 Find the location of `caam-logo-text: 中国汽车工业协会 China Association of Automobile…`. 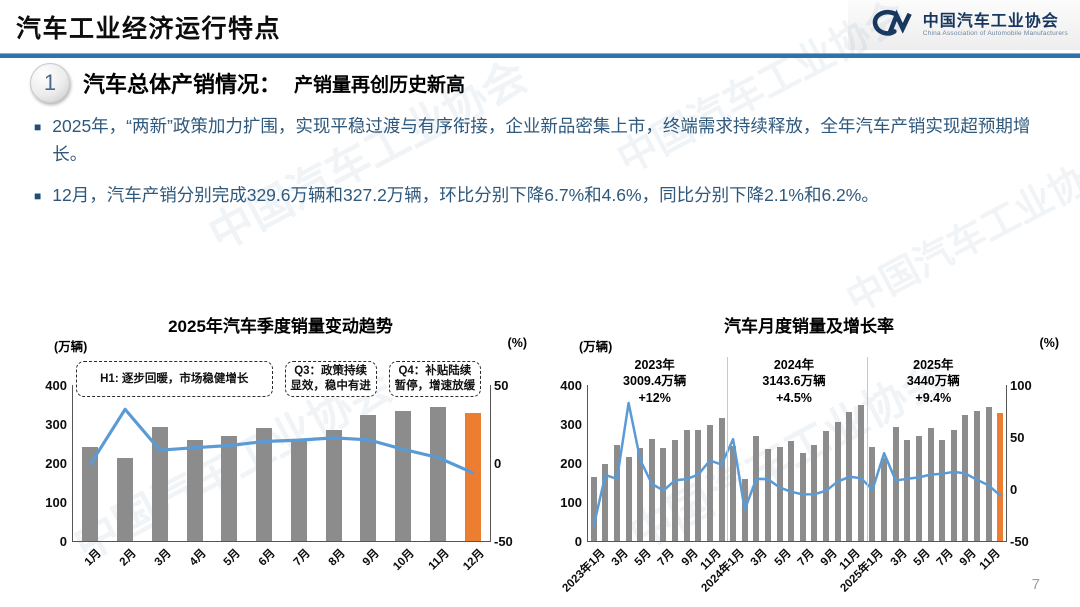

caam-logo-text: 中国汽车工业协会 China Association of Automobile… is located at coordinates (995, 25).